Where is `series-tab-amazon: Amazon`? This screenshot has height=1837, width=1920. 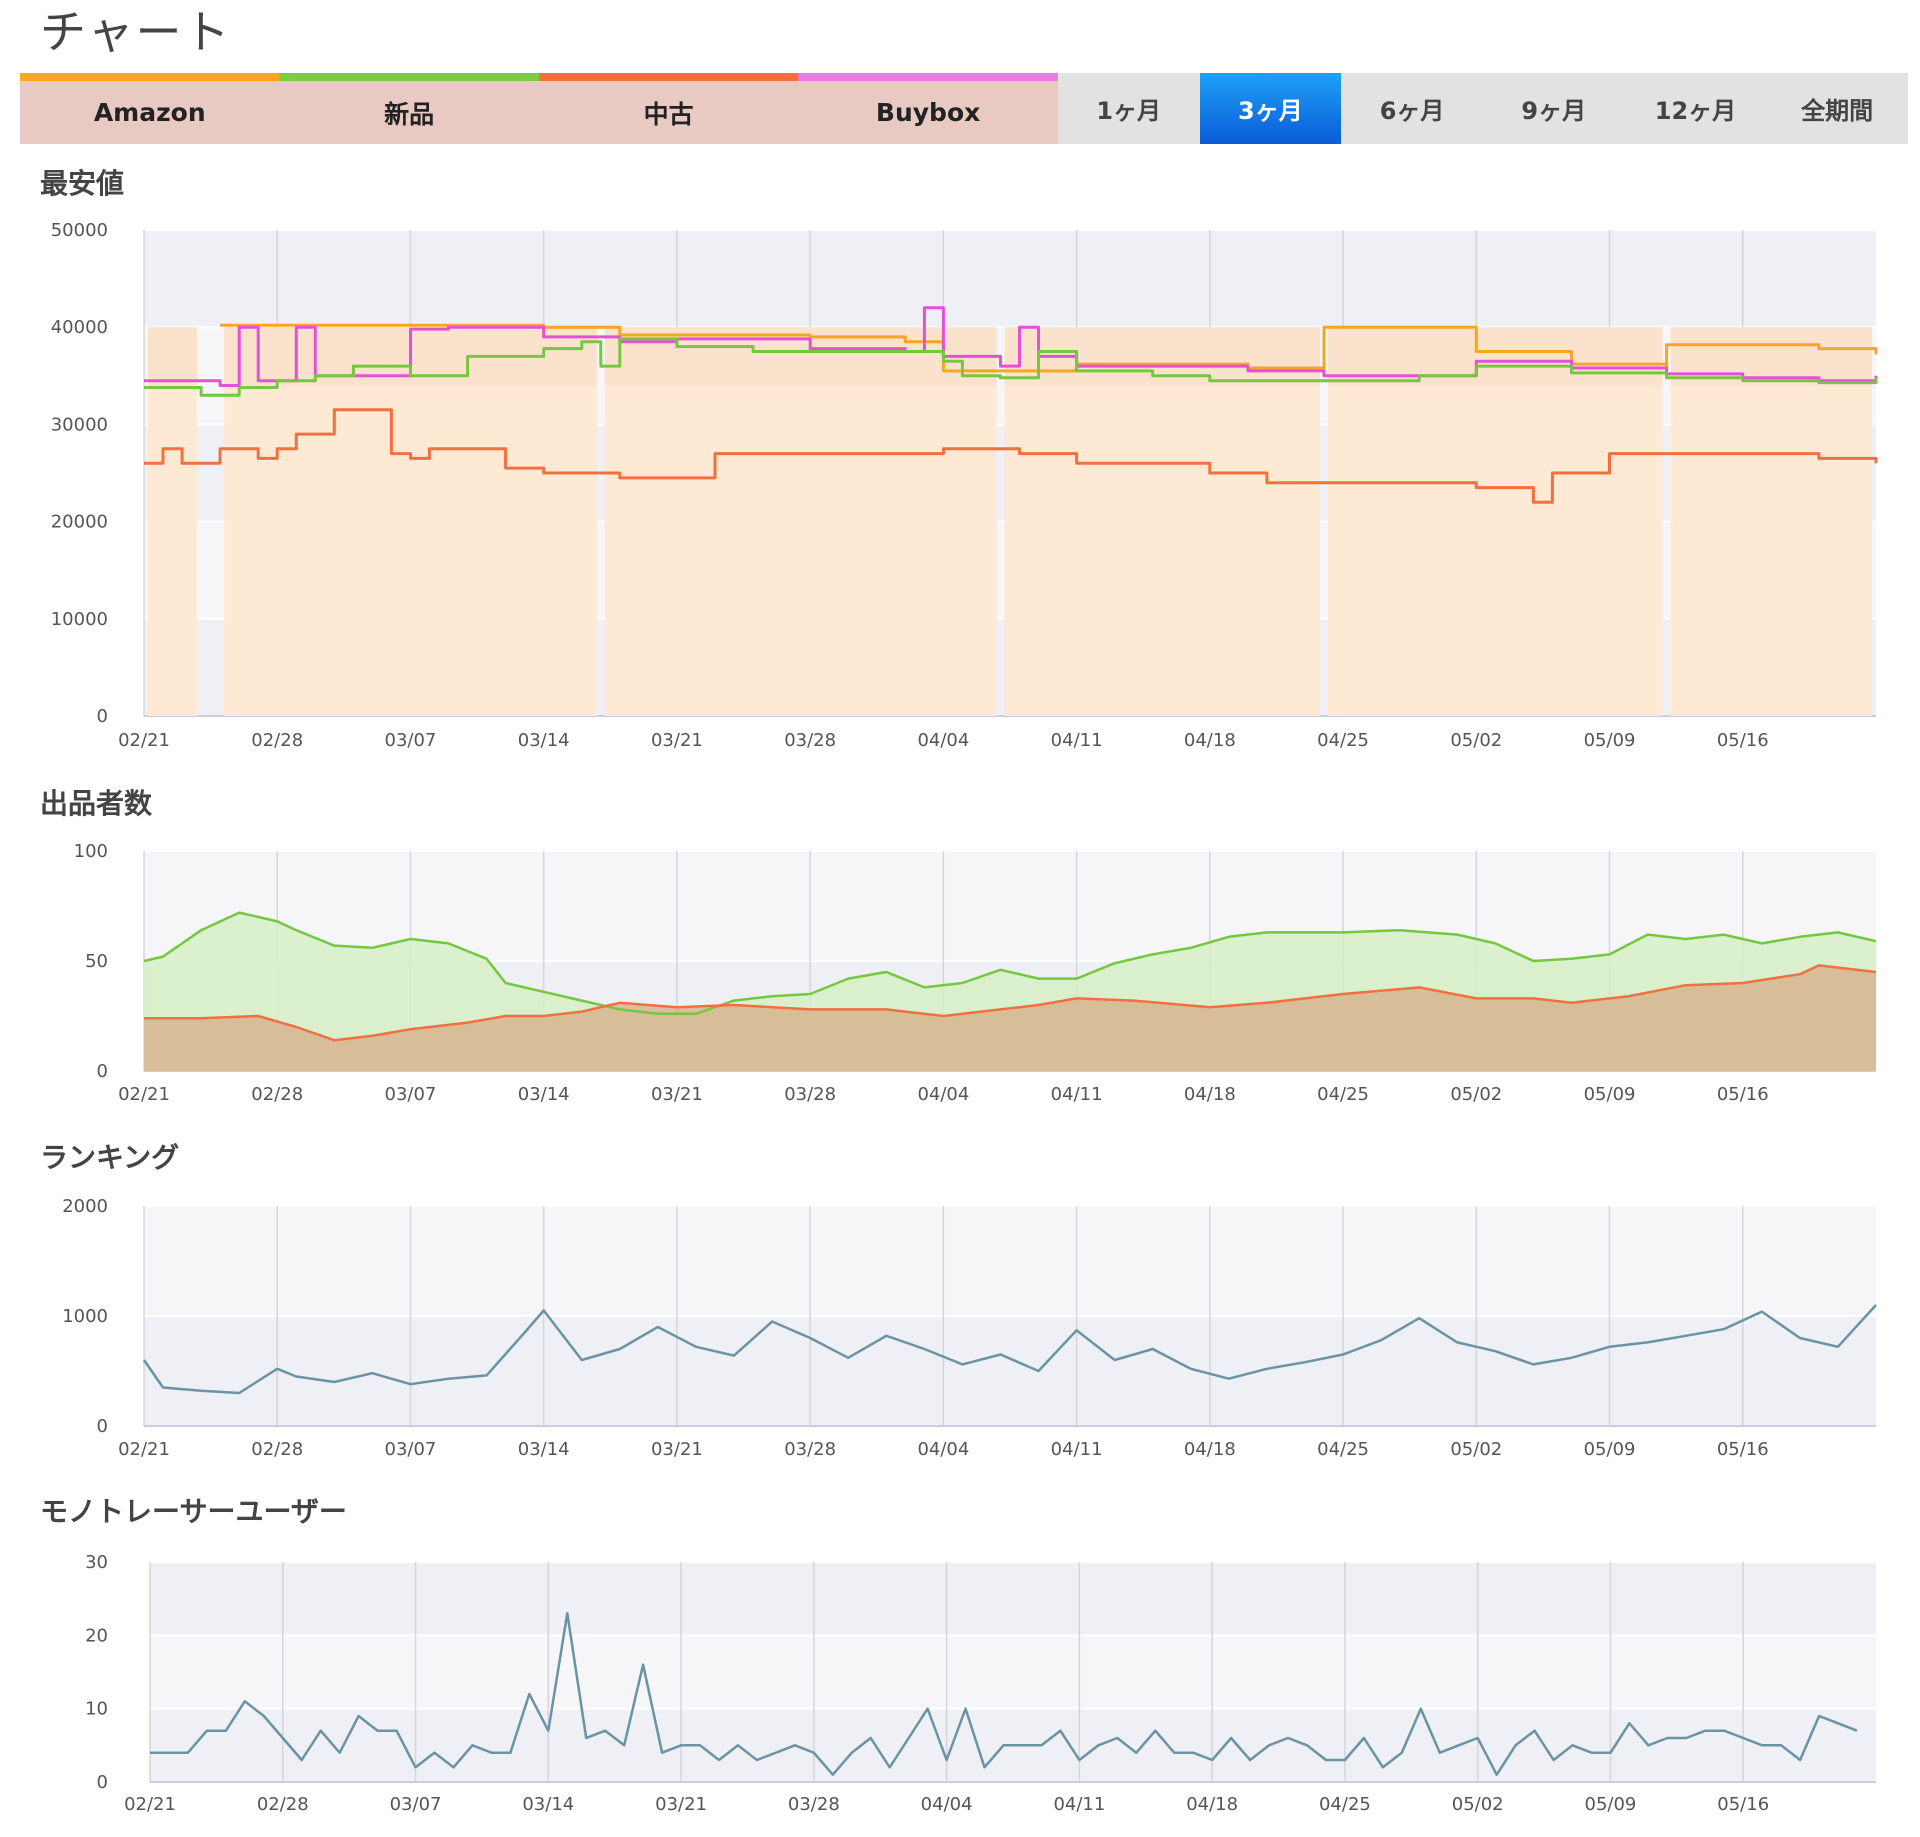
series-tab-amazon: Amazon is located at coordinates (150, 108).